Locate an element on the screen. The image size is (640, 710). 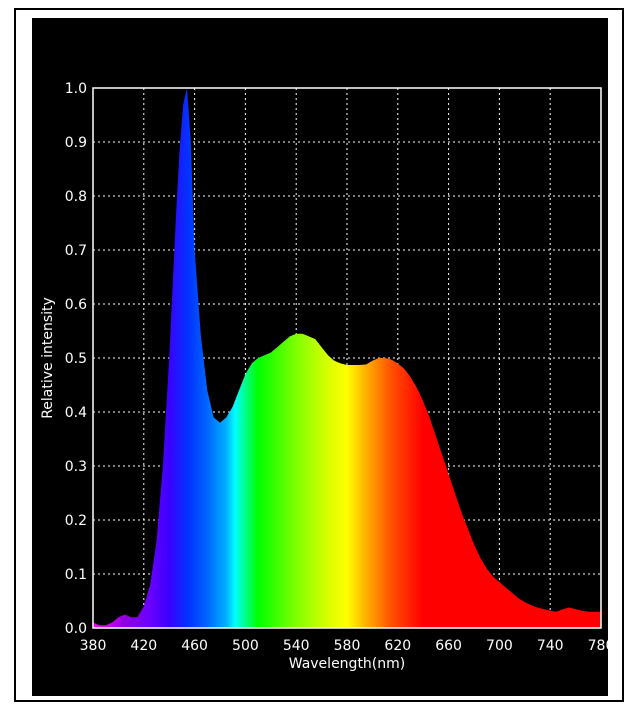
x-tick-label: 420 is located at coordinates (143, 646).